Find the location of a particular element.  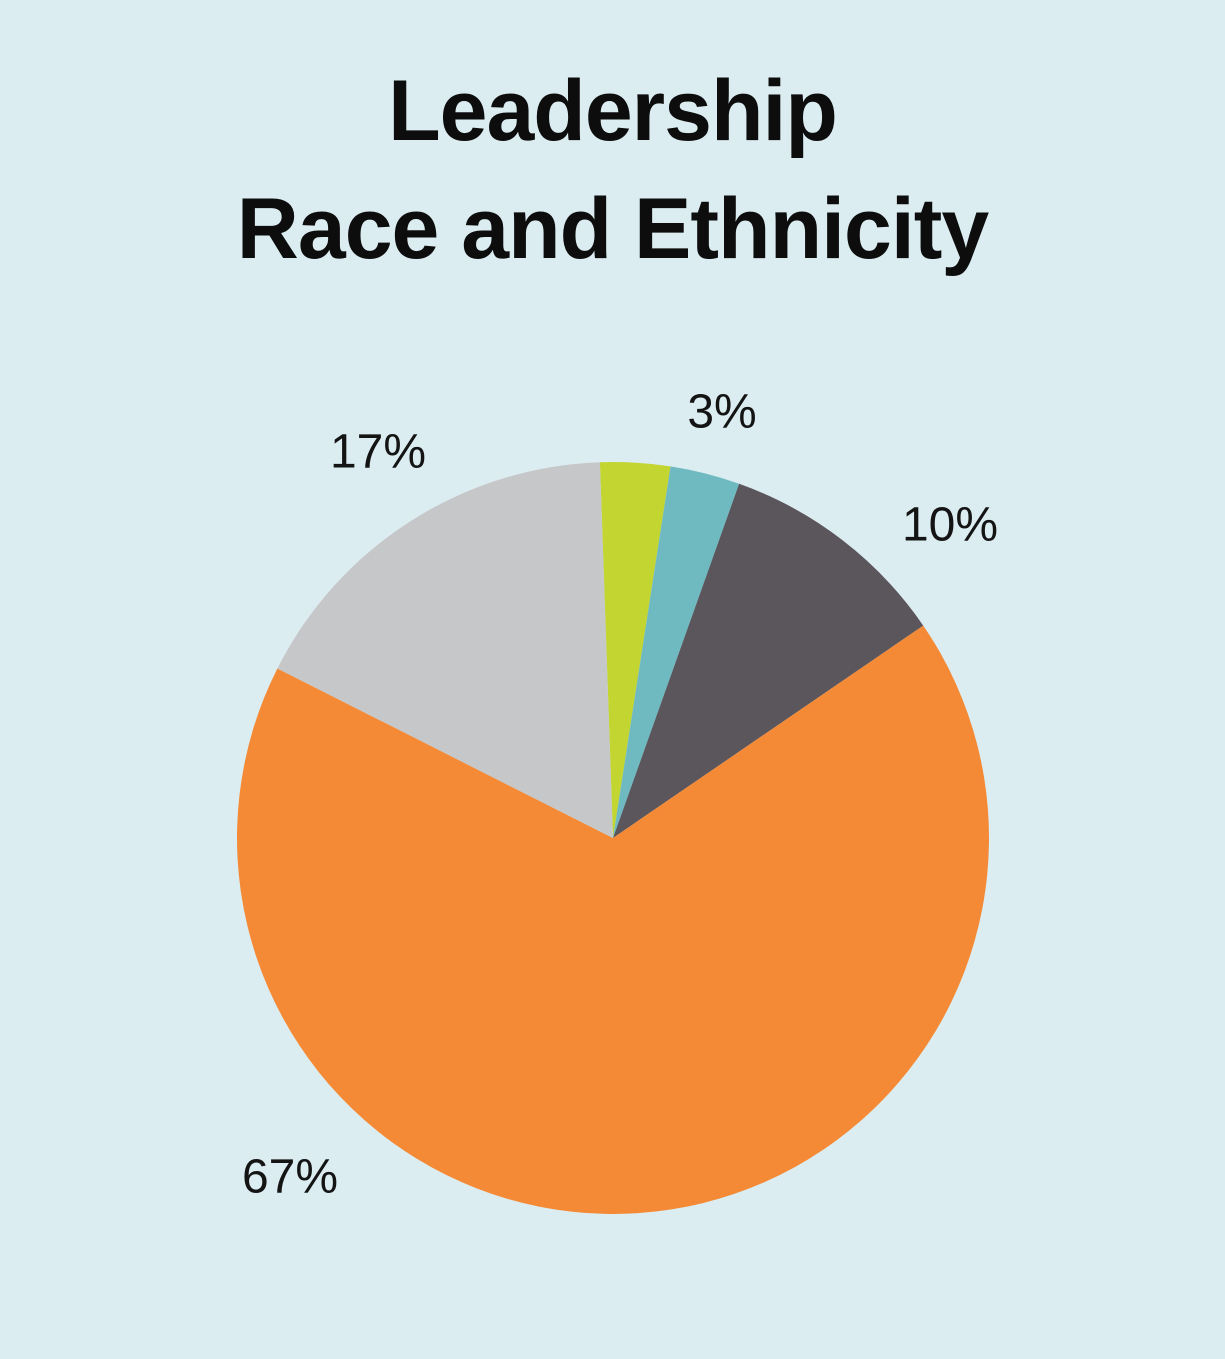

pie-label-2: 10% is located at coordinates (950, 525).